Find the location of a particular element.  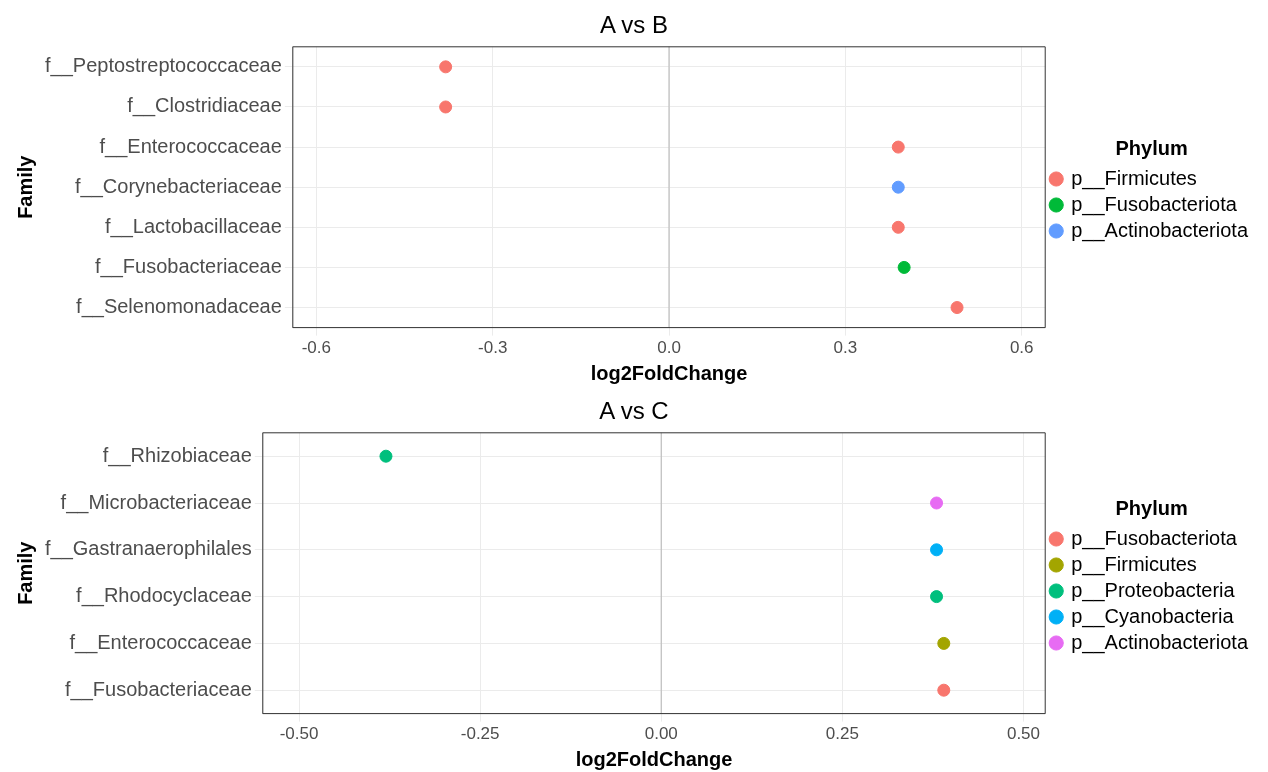

y-tick-label: f__Gastranaerophilales is located at coordinates (148, 549).